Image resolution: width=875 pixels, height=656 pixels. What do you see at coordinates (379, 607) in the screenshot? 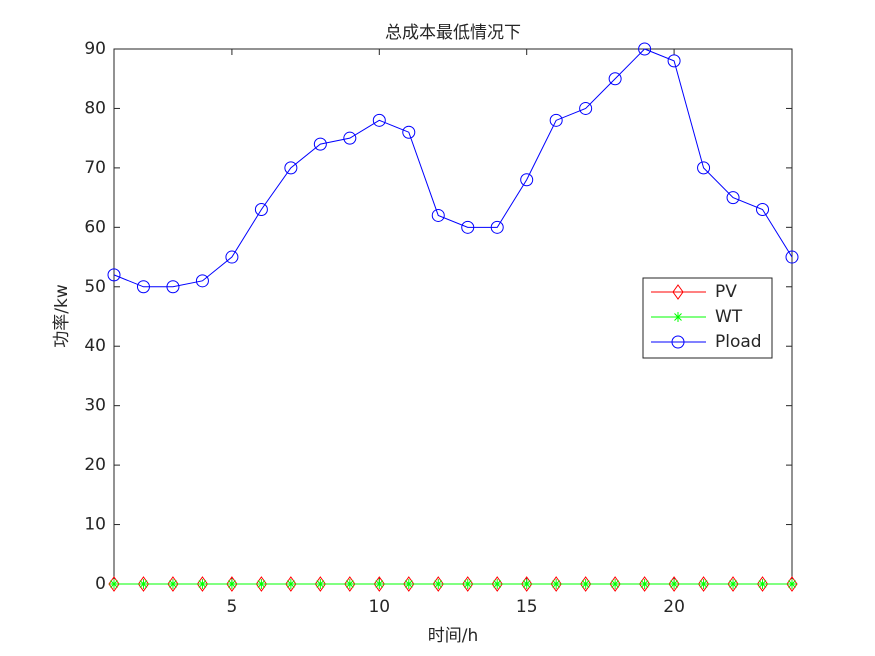
I see `x-tick-label: 10` at bounding box center [379, 607].